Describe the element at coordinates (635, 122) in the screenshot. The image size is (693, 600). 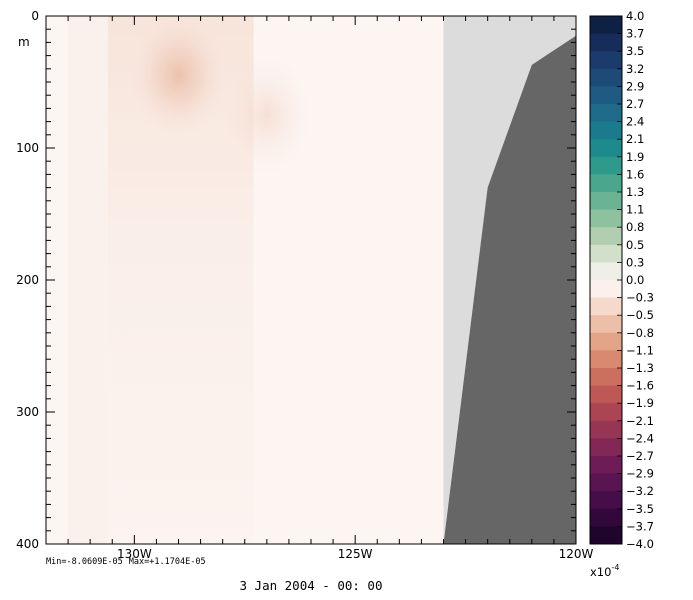
I see `colorbar-level-label: 2.4` at that location.